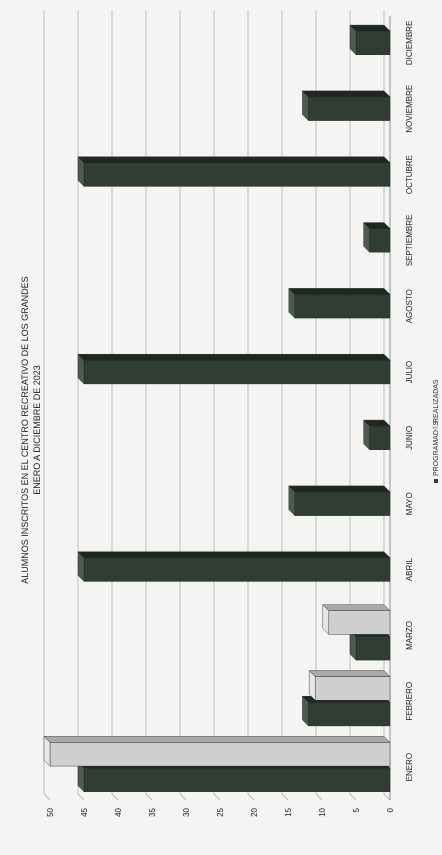  What do you see at coordinates (84, 811) in the screenshot?
I see `y-tick-label: 45` at bounding box center [84, 811].